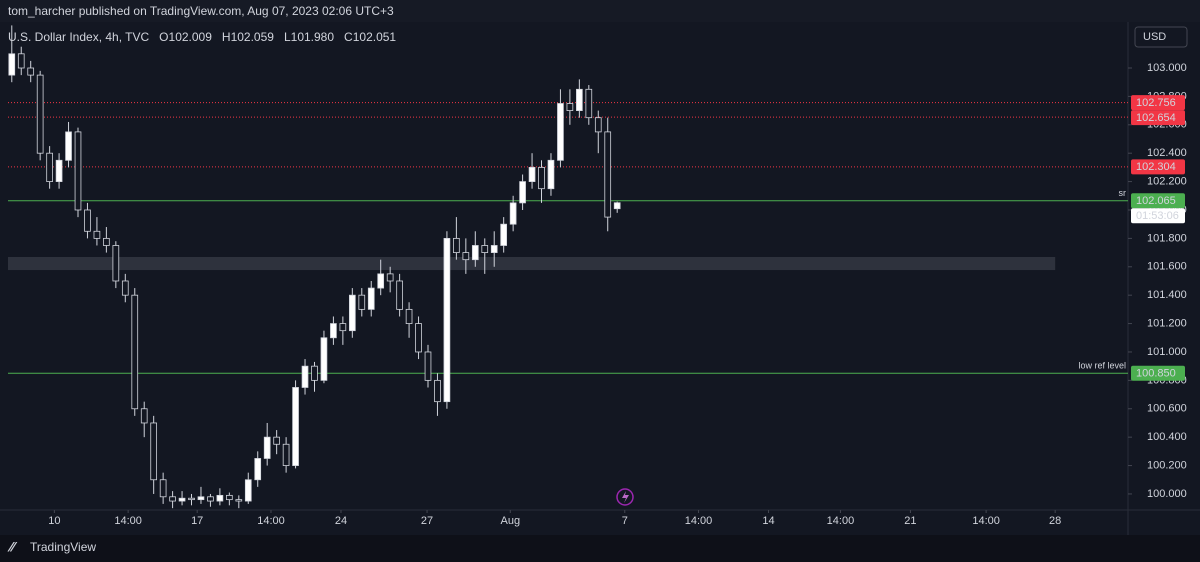 The image size is (1200, 562). I want to click on price-label: 102.654, so click(1156, 118).